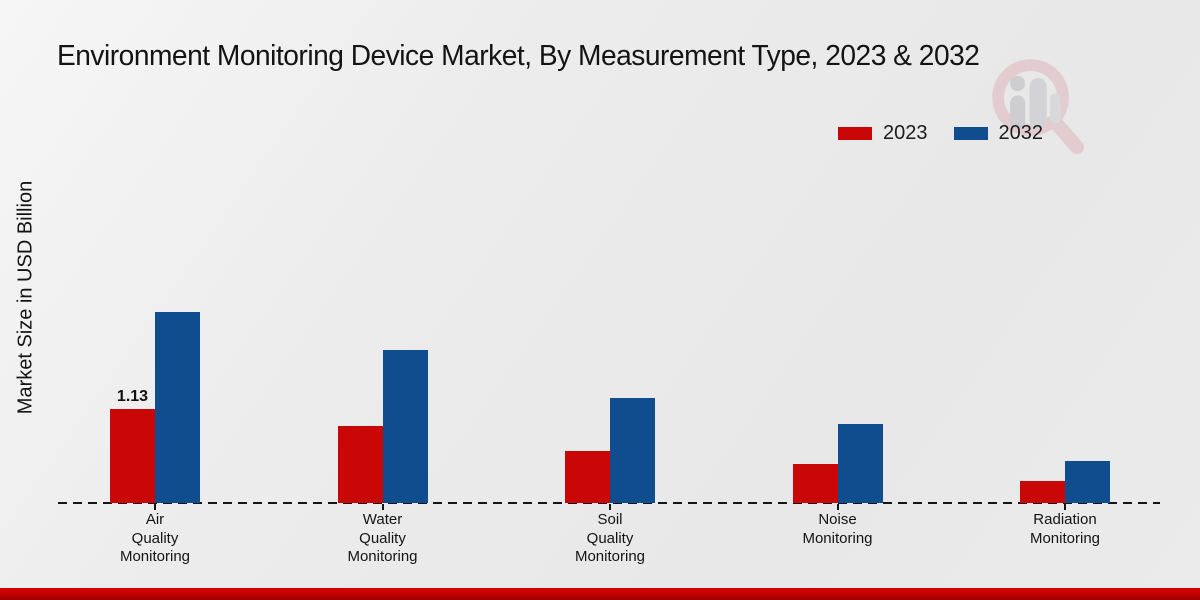  What do you see at coordinates (609, 503) in the screenshot?
I see `x-axis-baseline` at bounding box center [609, 503].